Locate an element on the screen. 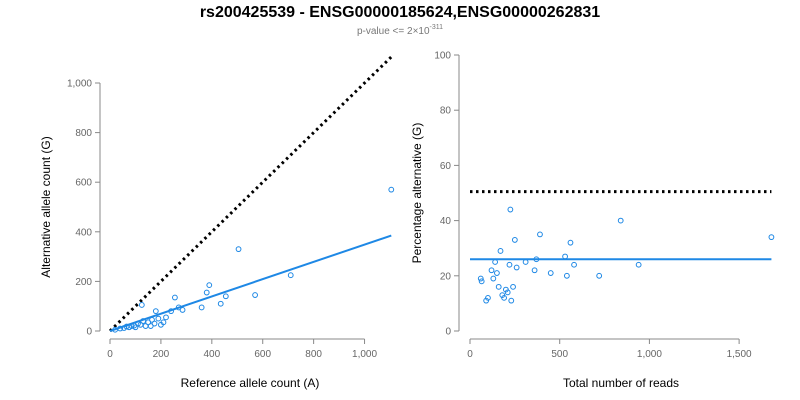 This screenshot has height=400, width=800. x-tick-label: 500 is located at coordinates (559, 354).